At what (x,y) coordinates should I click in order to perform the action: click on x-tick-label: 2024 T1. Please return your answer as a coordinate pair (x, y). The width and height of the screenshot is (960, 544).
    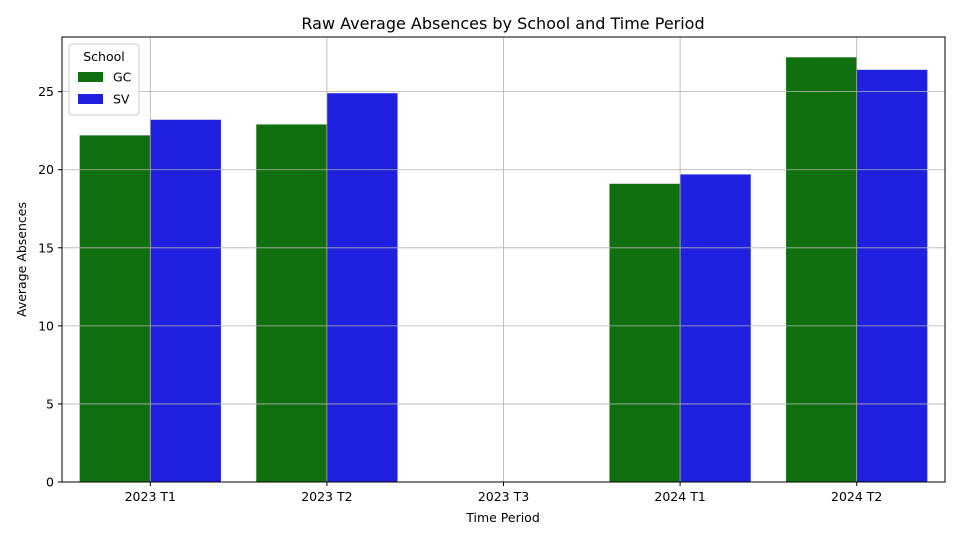
    Looking at the image, I should click on (679, 496).